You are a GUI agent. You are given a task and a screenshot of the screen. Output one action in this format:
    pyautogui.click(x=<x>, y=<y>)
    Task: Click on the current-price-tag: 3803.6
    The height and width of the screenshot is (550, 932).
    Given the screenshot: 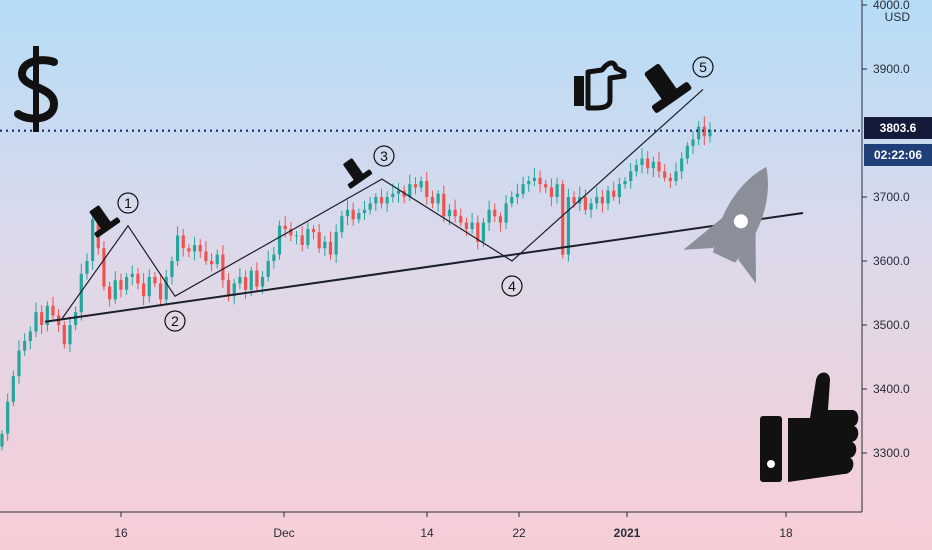 What is the action you would take?
    pyautogui.click(x=898, y=128)
    